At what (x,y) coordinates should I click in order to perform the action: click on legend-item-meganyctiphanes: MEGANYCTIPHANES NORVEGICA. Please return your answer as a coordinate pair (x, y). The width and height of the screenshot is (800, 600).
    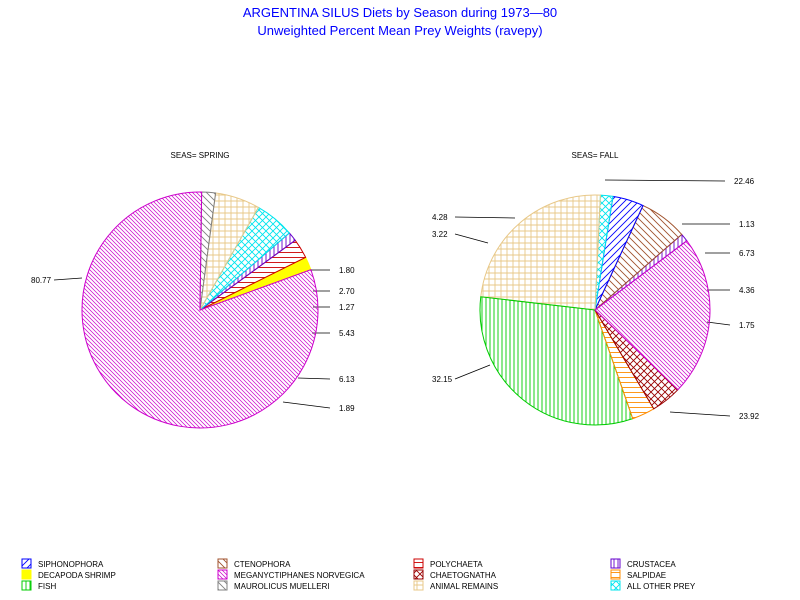
    Looking at the image, I should click on (291, 574).